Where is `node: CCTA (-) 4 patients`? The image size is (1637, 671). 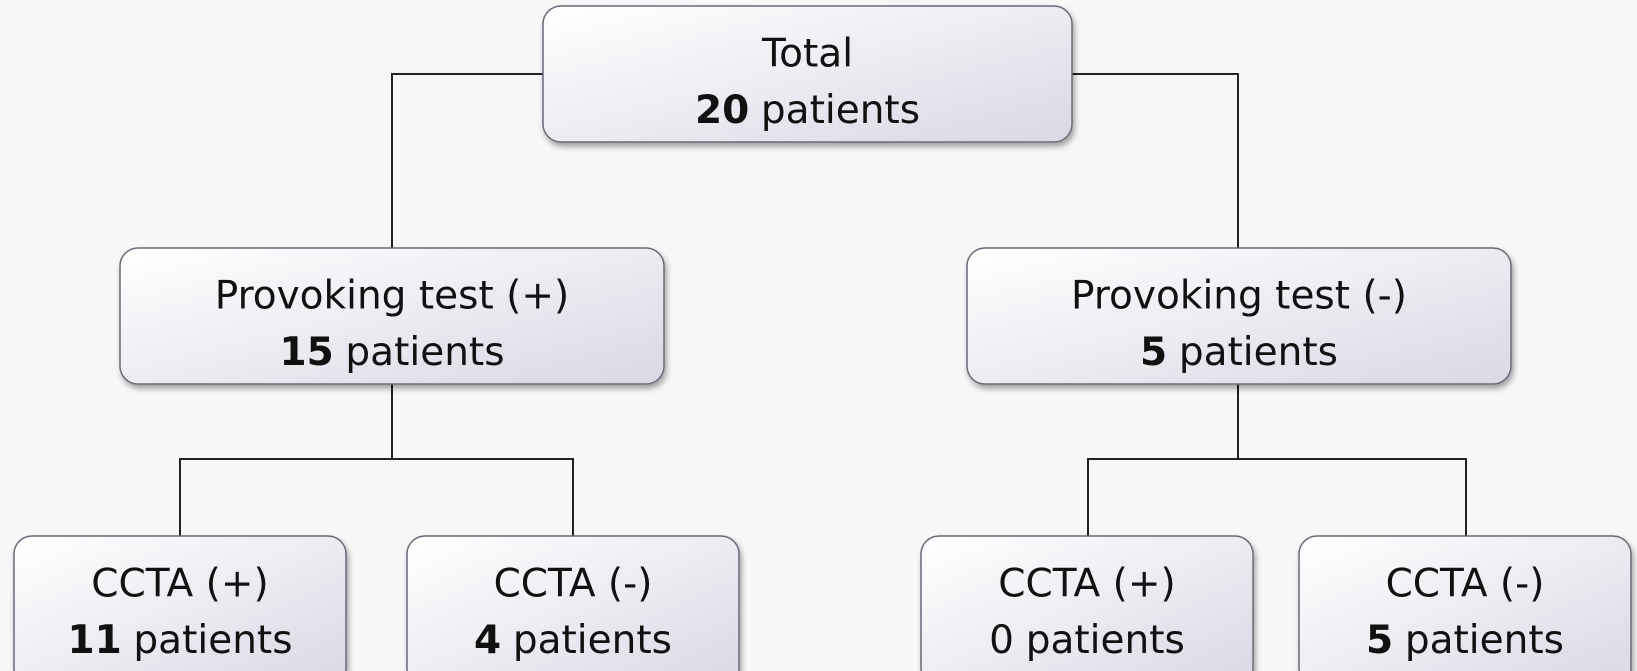 node: CCTA (-) 4 patients is located at coordinates (573, 603).